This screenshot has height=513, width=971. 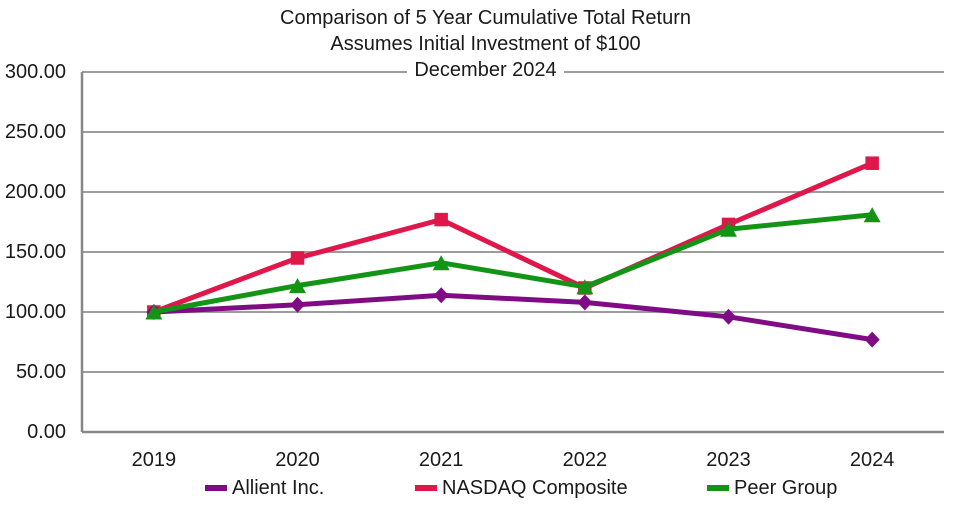 I want to click on y-tick-label: 200.00, so click(x=35, y=192).